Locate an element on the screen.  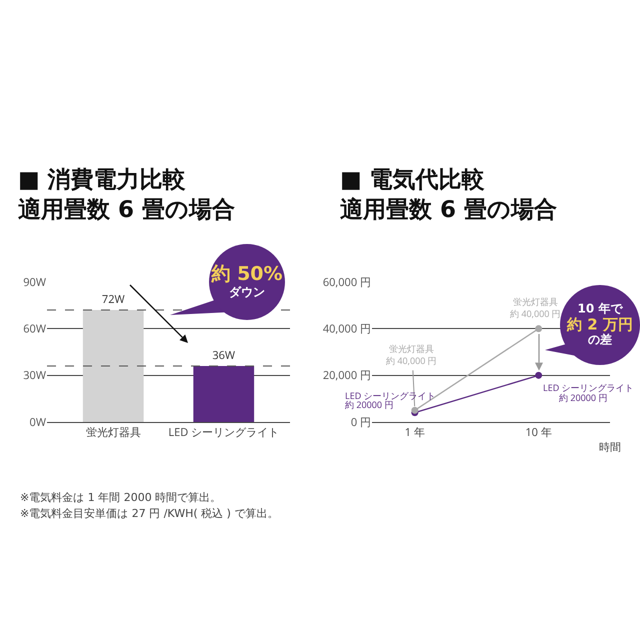
text: ※電気料金は 1 年間 2000 時間で算出。 is located at coordinates (121, 497).